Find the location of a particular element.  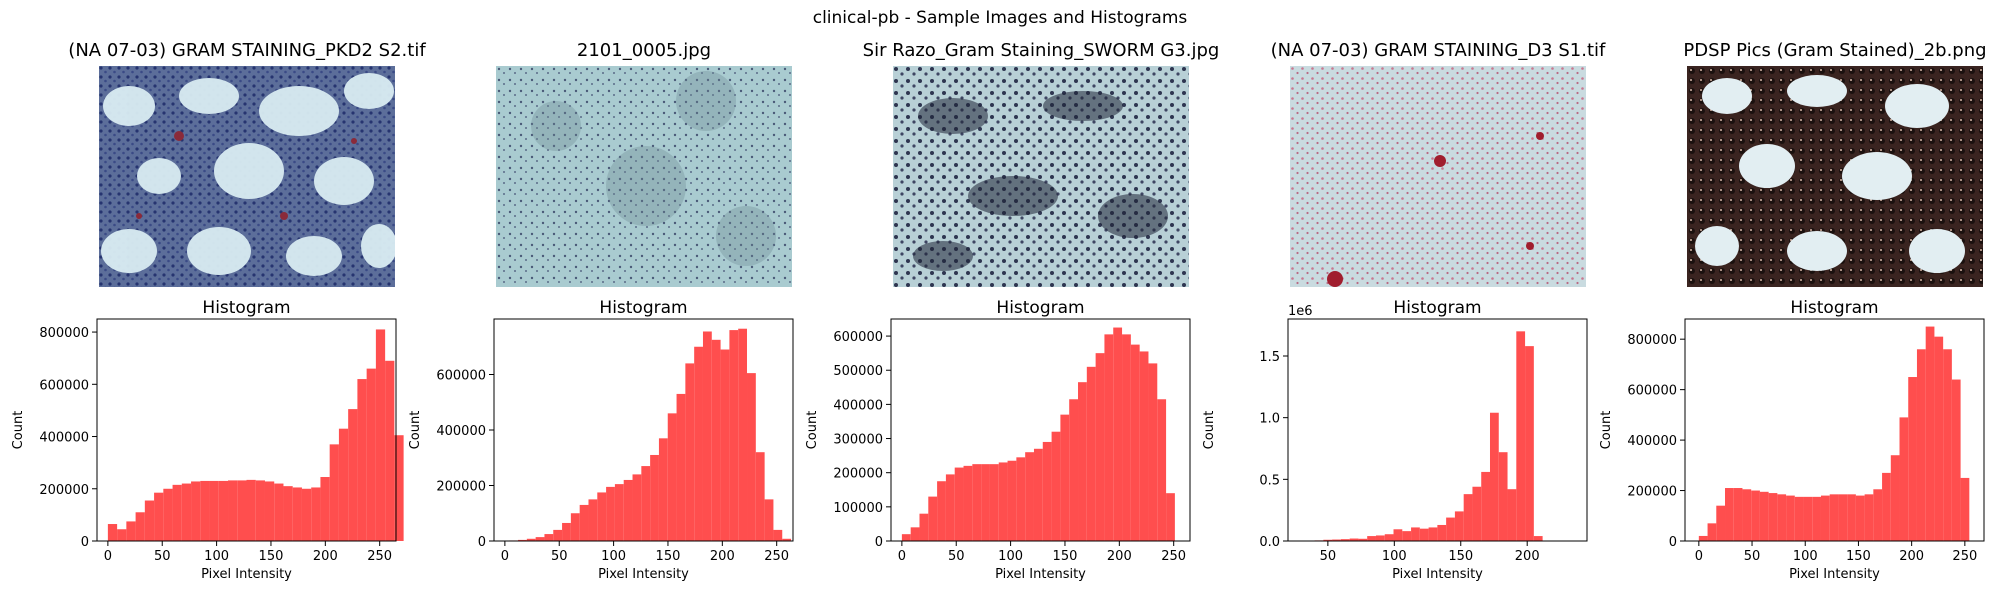

image-title-4: (NA 07-03) GRAM STAINING_D3 S1.tif is located at coordinates (1438, 50).